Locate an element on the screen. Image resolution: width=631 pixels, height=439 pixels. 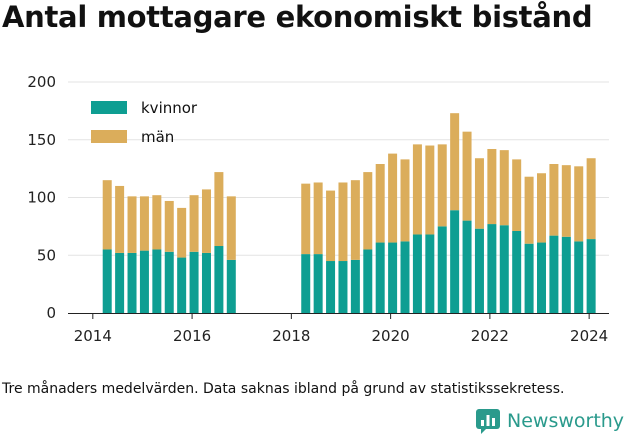
x-tick-label: 2018 is located at coordinates (291, 336).